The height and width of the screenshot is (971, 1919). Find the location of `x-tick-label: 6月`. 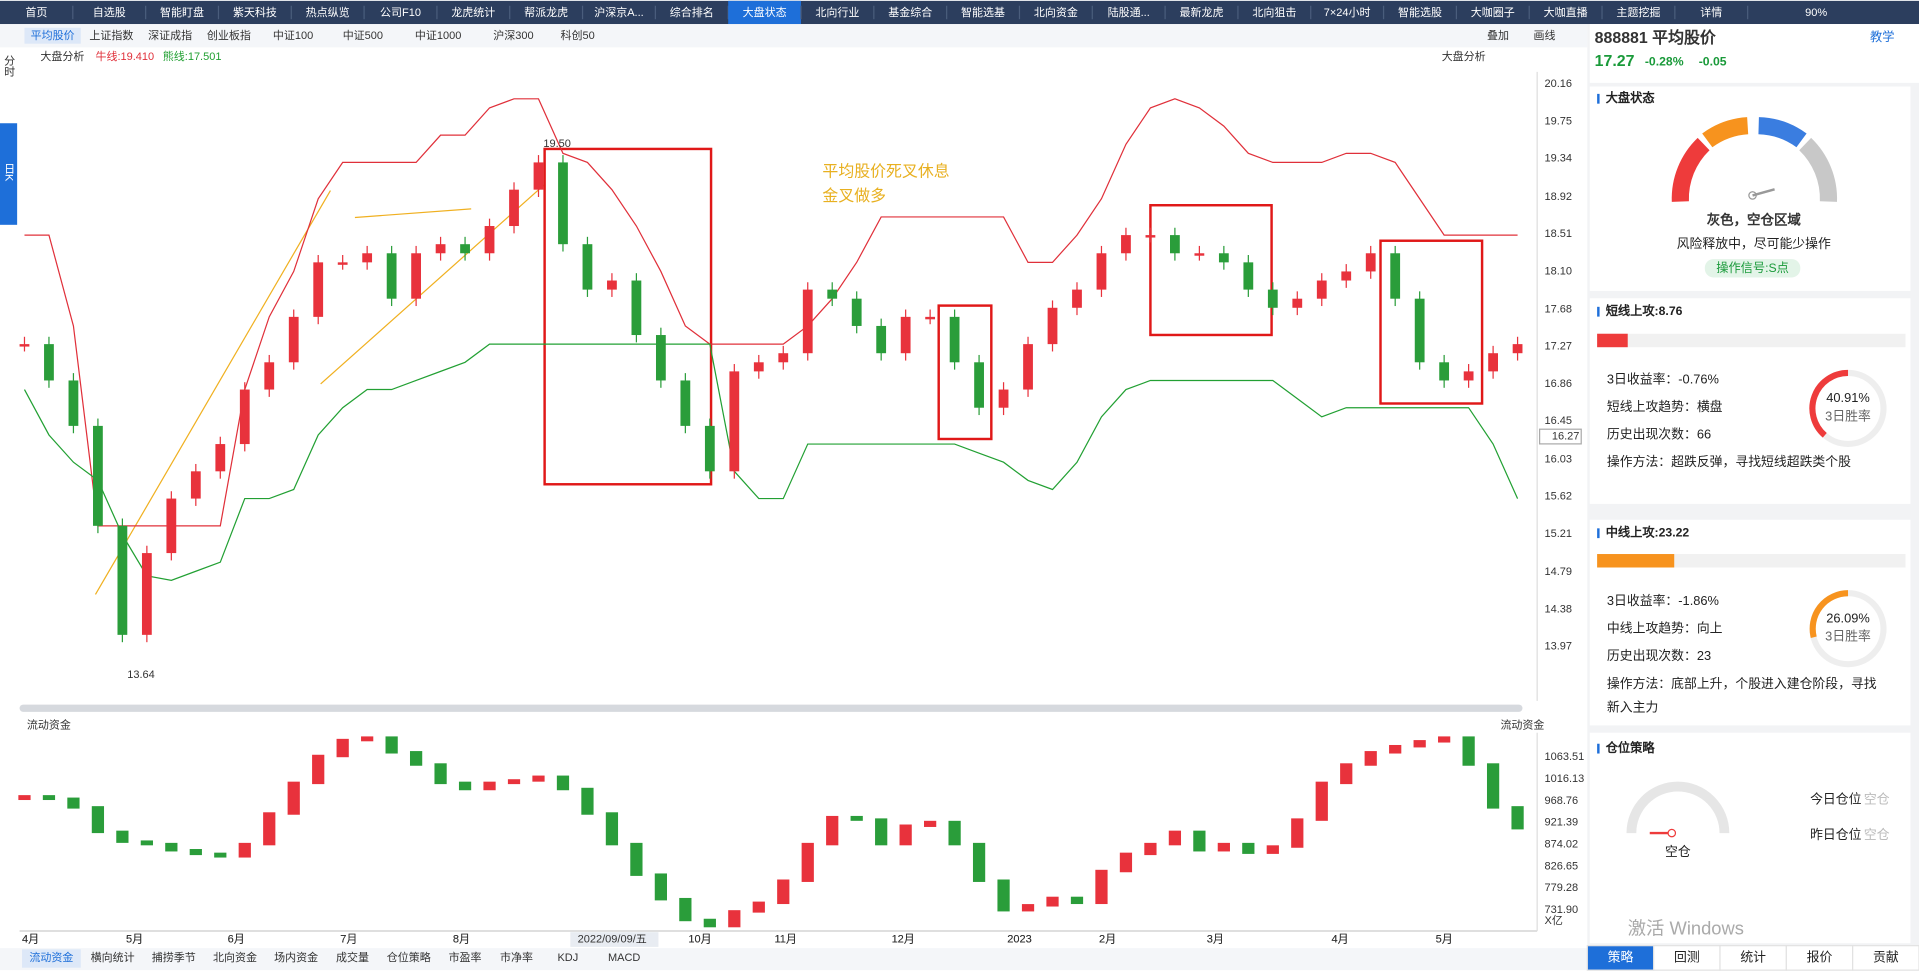

x-tick-label: 6月 is located at coordinates (236, 939).